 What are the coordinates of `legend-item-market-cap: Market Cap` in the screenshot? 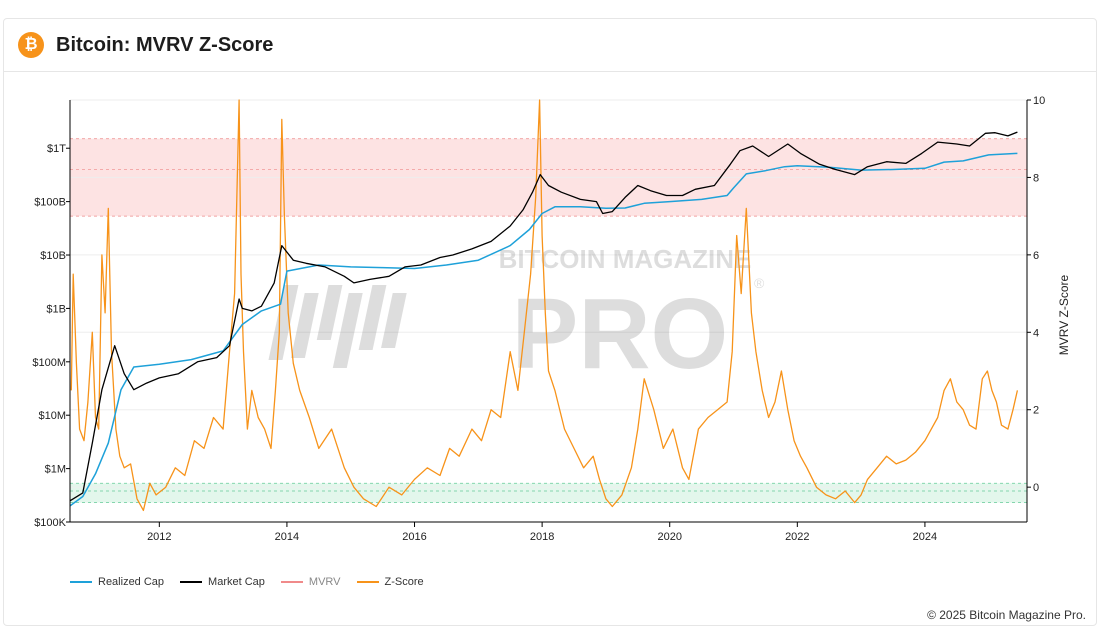 It's located at (222, 582).